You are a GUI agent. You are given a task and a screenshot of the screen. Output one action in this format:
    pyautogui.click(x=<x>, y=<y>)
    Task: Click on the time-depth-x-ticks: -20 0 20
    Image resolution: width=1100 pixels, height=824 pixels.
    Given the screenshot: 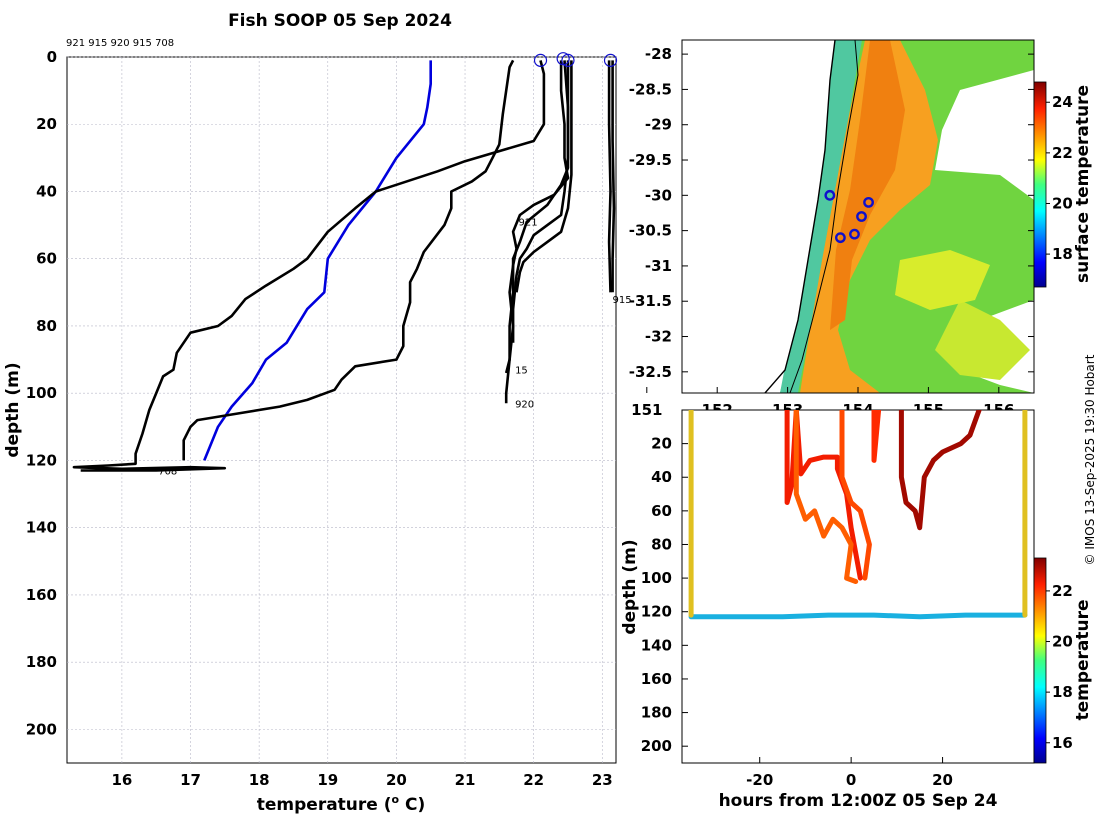 What is the action you would take?
    pyautogui.click(x=849, y=773)
    